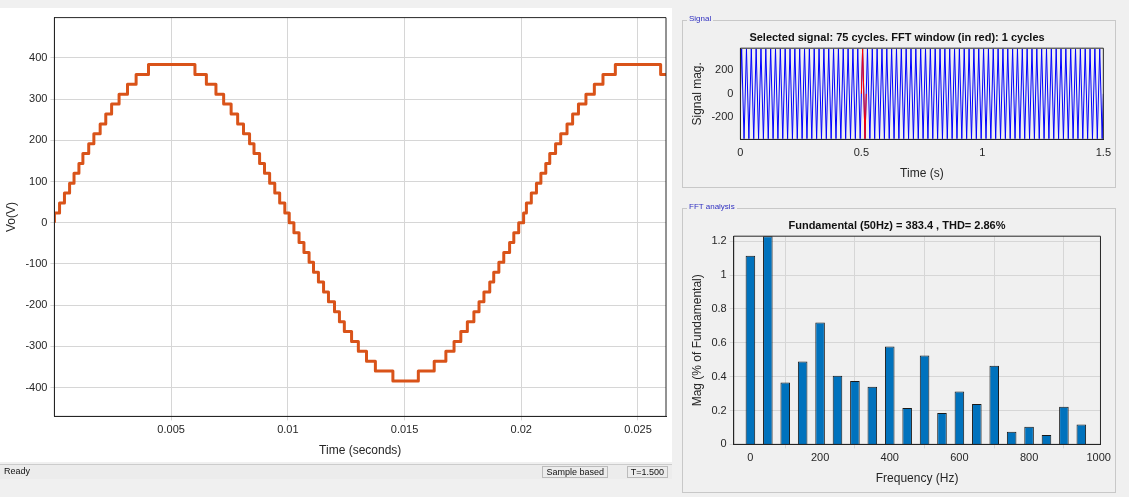 The image size is (1129, 497). What do you see at coordinates (700, 18) in the screenshot?
I see `text: Signal` at bounding box center [700, 18].